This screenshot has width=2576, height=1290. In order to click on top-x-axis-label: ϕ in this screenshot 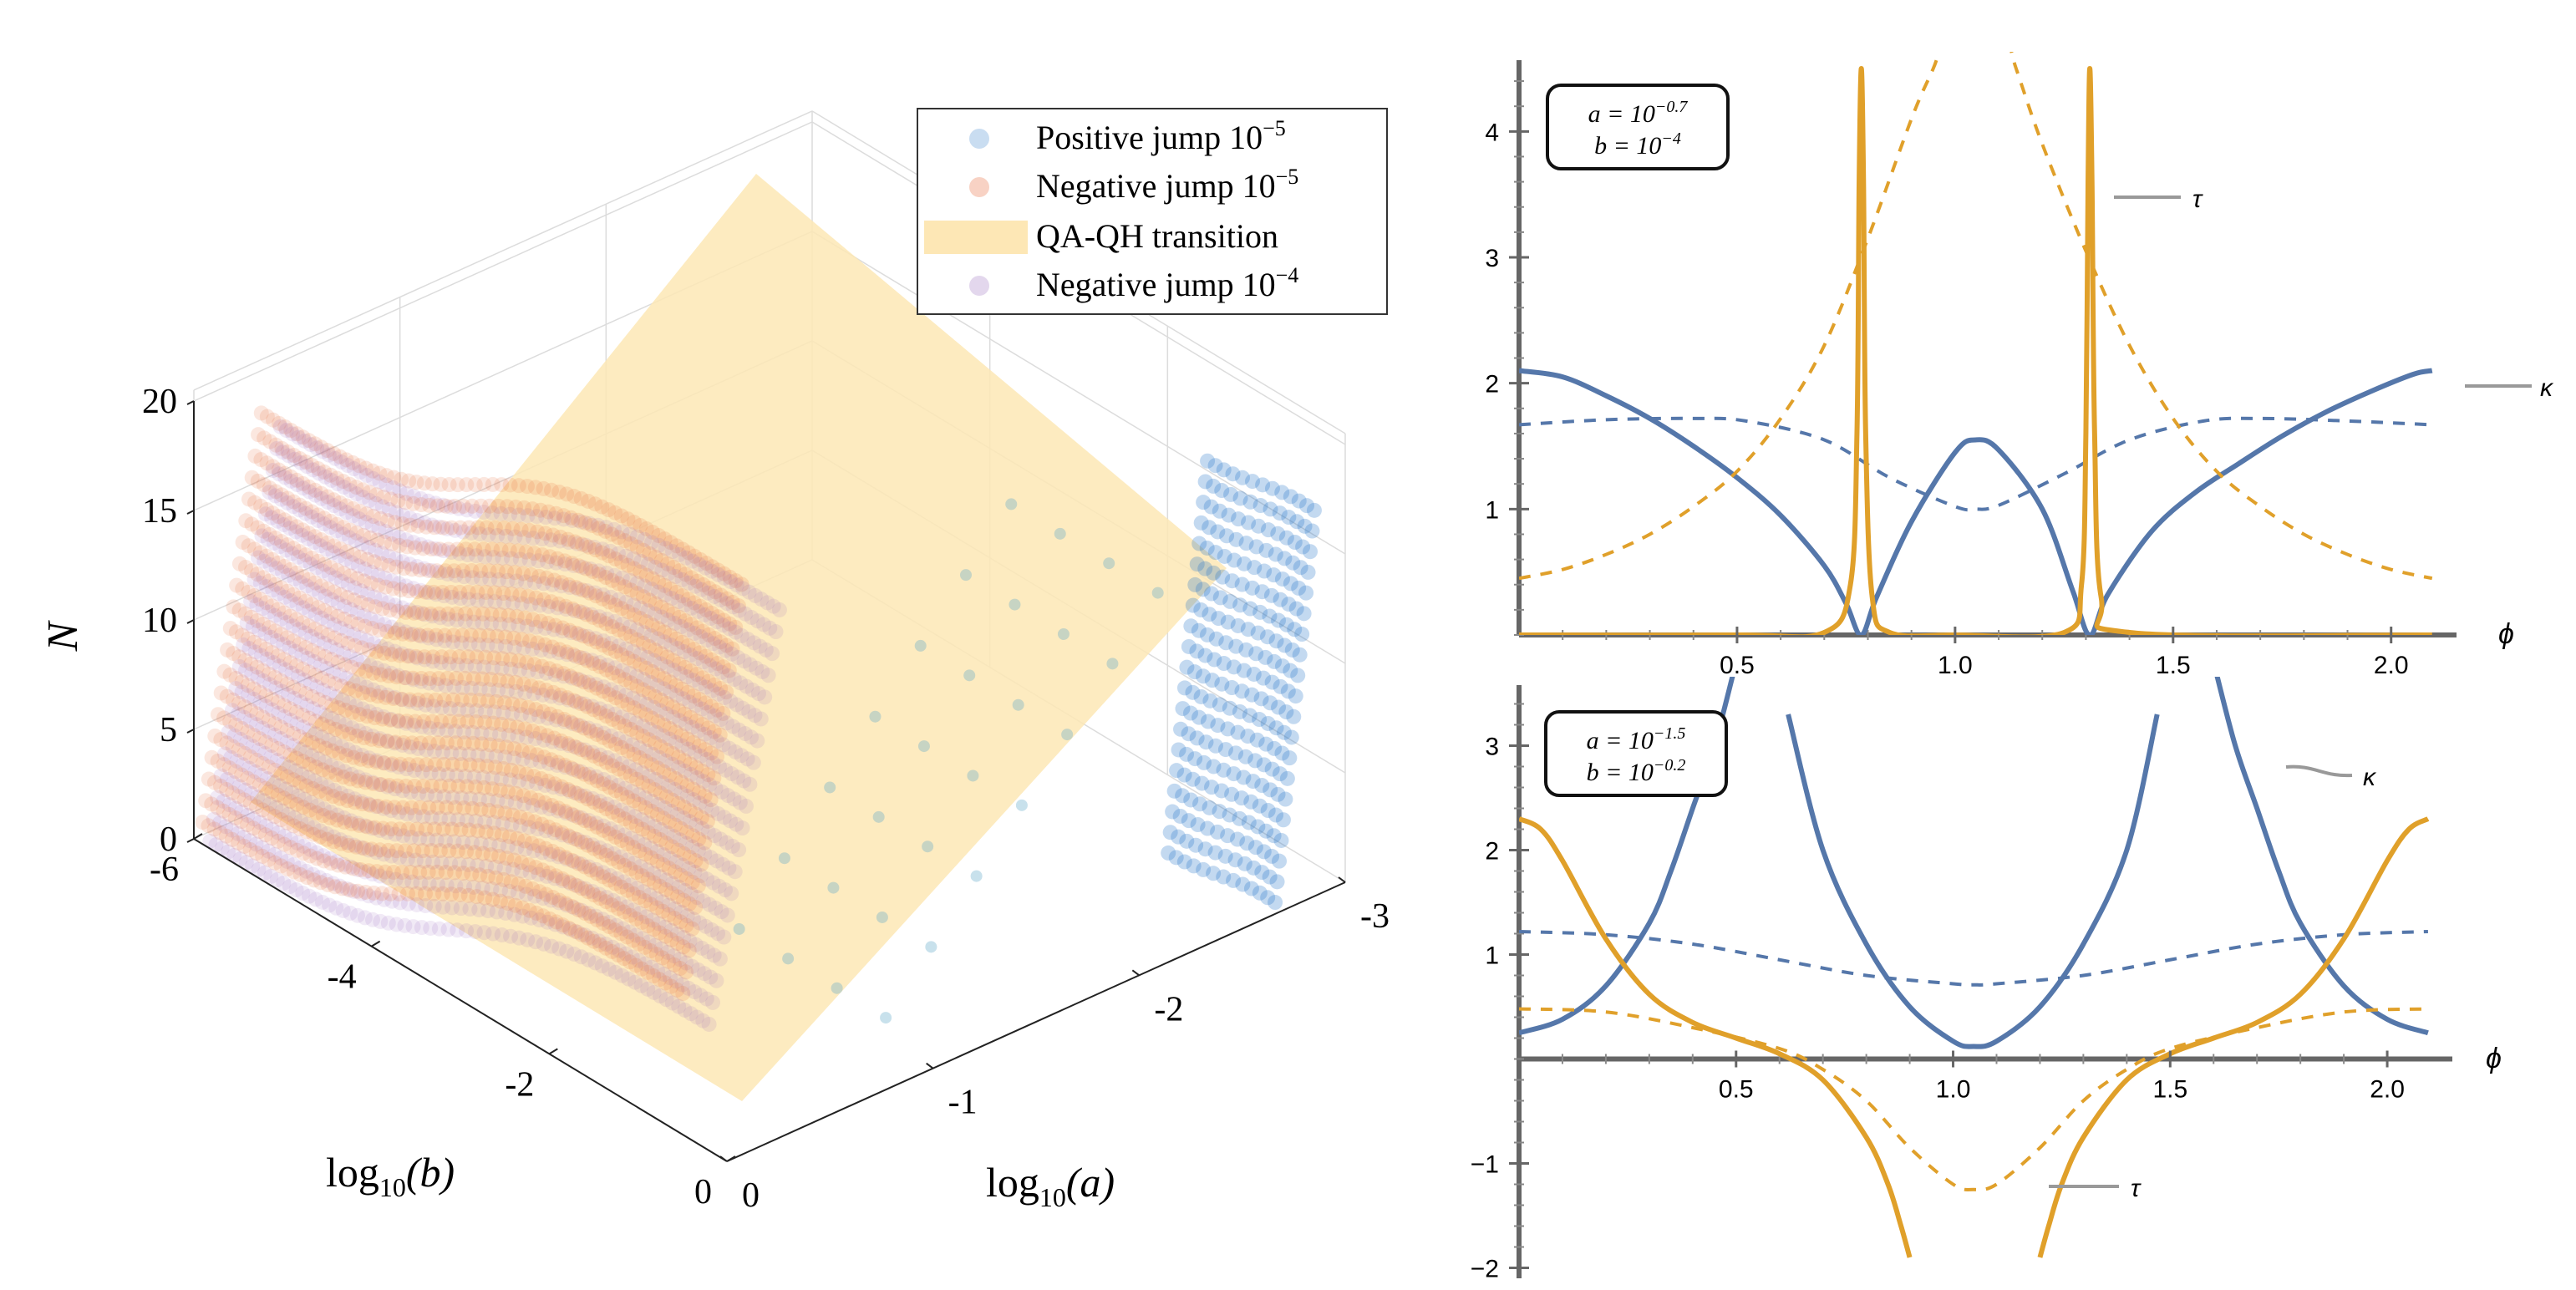, I will do `click(2506, 634)`.